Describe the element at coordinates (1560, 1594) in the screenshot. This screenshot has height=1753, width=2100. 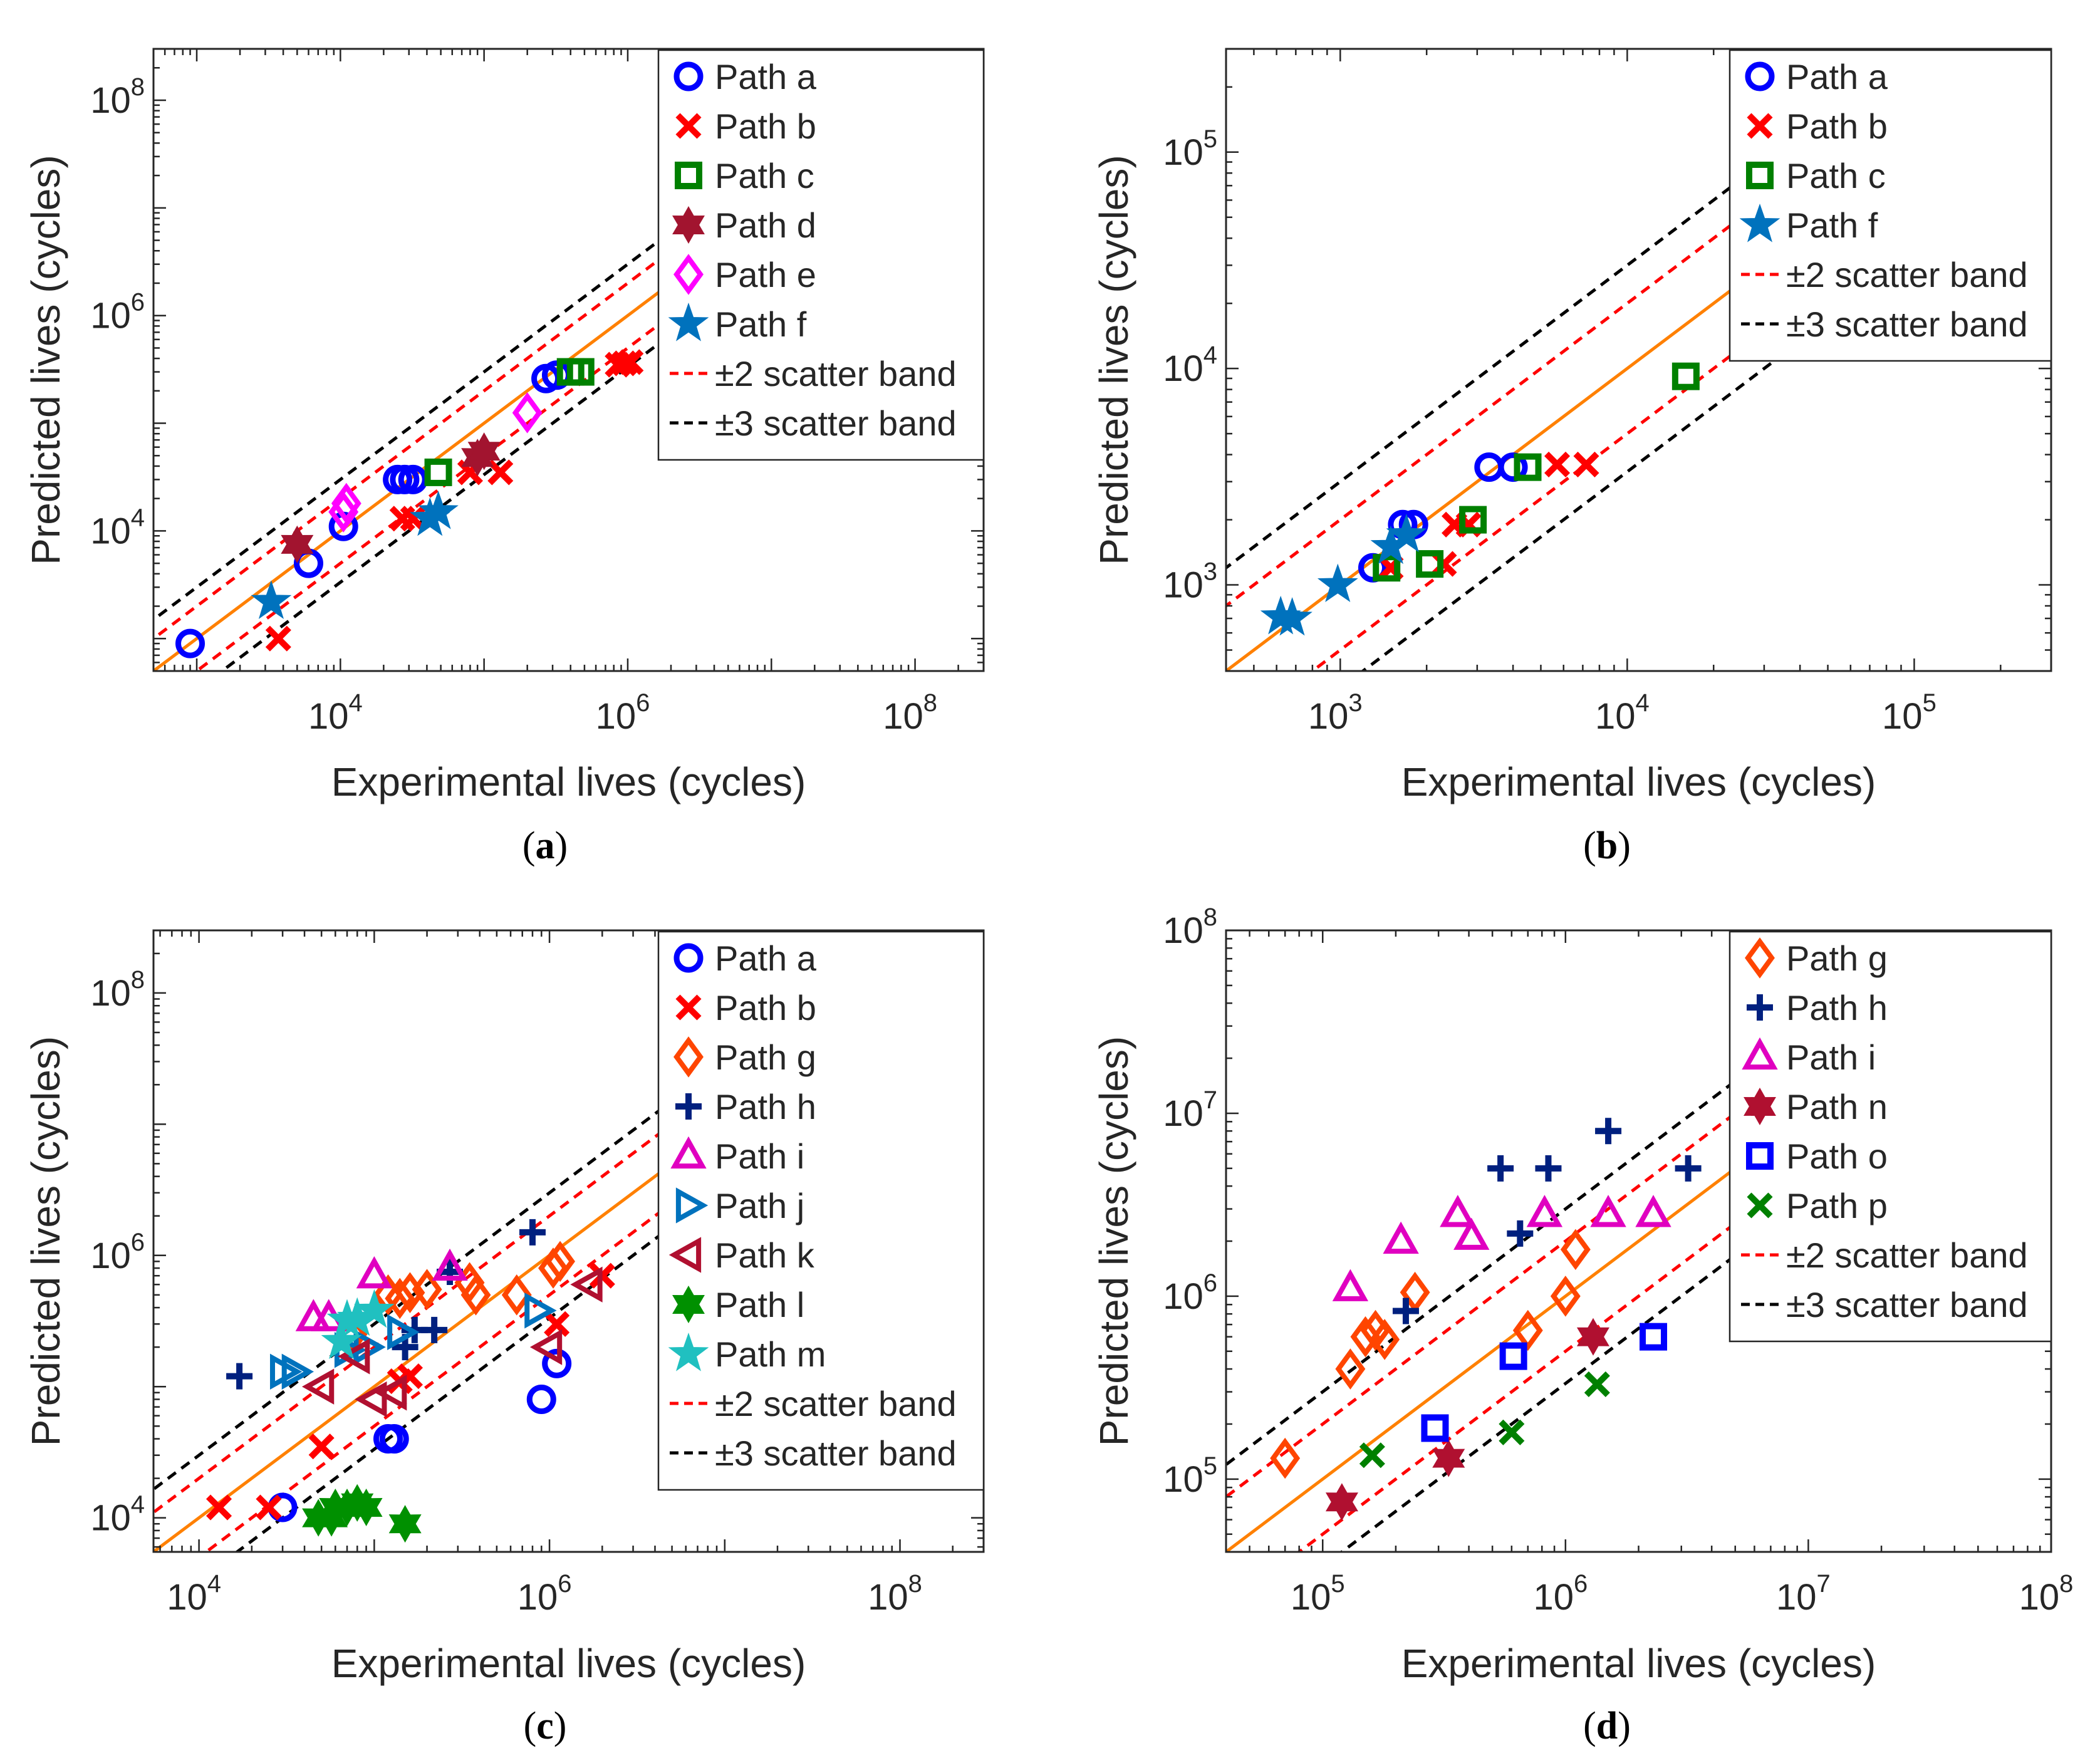
I see `panel-d-xtick-label-1: 10⁶` at that location.